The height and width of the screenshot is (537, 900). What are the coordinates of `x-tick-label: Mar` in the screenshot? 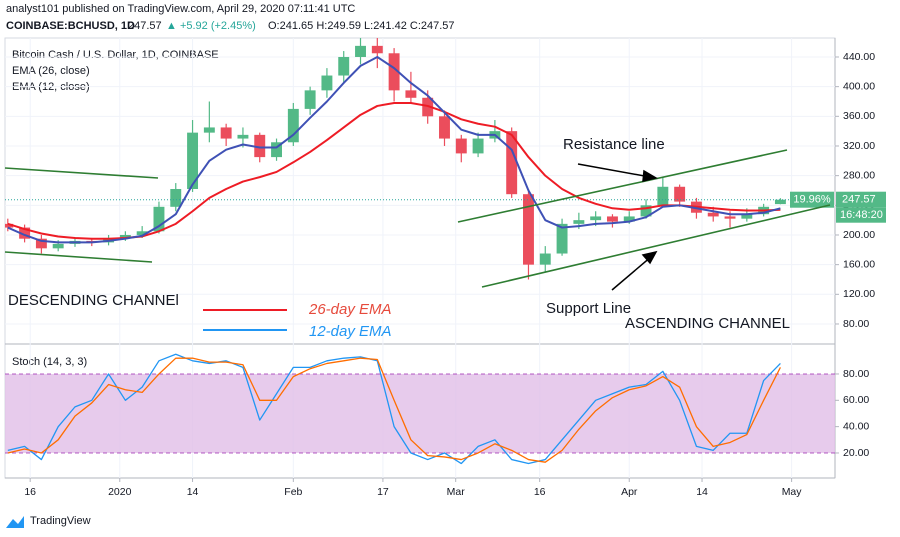 It's located at (456, 492).